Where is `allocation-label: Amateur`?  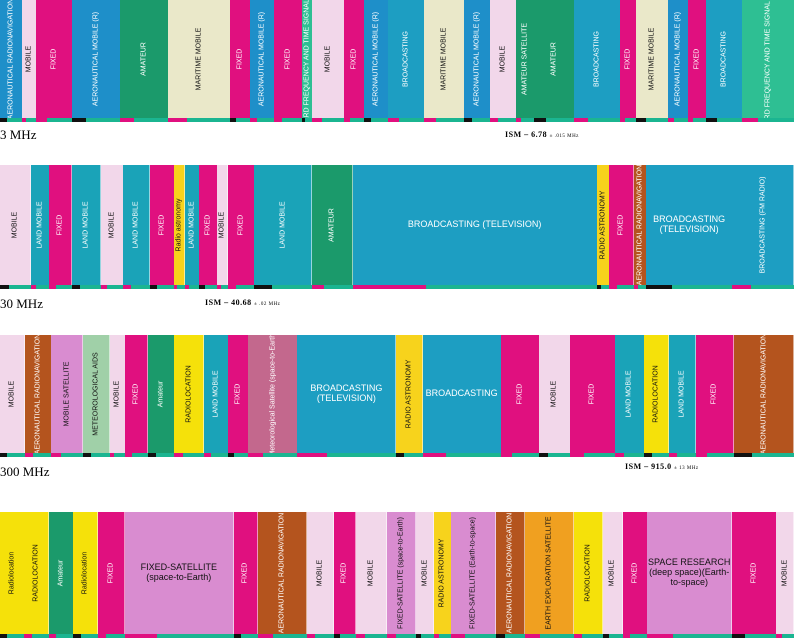 allocation-label: Amateur is located at coordinates (61, 573).